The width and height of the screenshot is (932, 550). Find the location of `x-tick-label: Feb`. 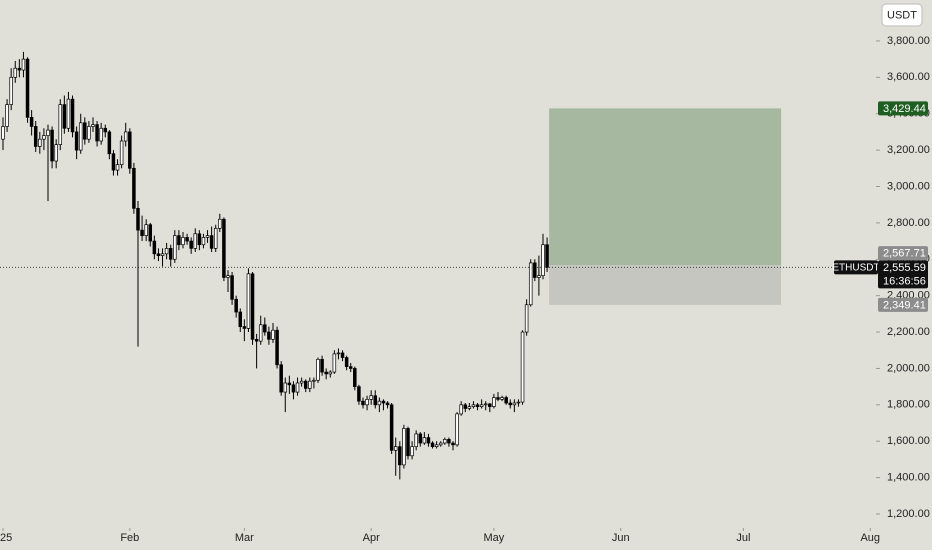

x-tick-label: Feb is located at coordinates (129, 538).